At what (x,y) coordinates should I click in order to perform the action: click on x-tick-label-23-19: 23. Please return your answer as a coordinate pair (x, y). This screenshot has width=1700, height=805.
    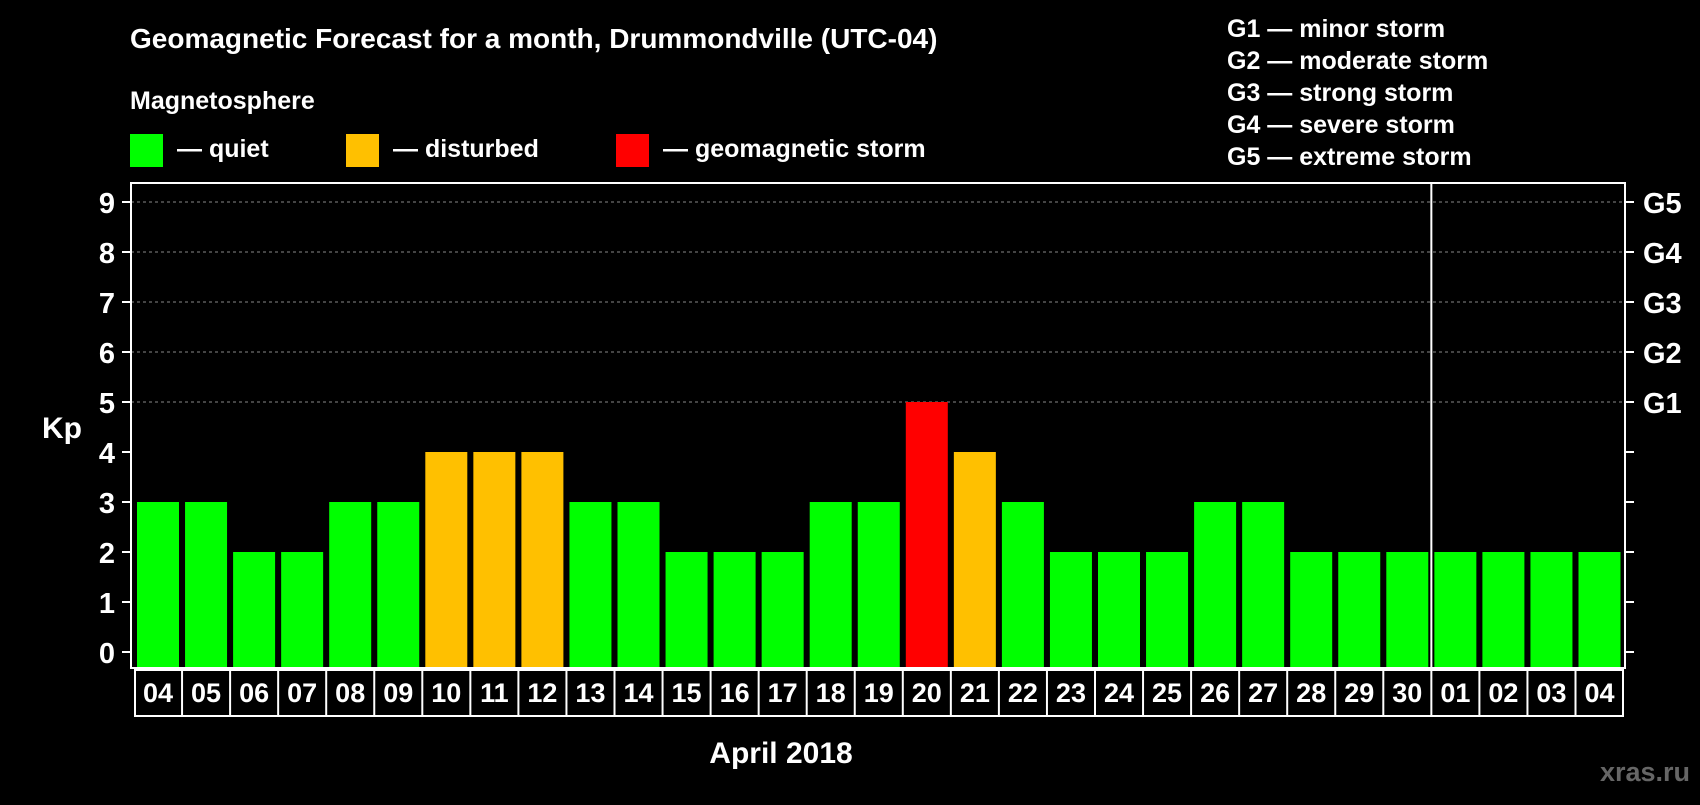
    Looking at the image, I should click on (1071, 693).